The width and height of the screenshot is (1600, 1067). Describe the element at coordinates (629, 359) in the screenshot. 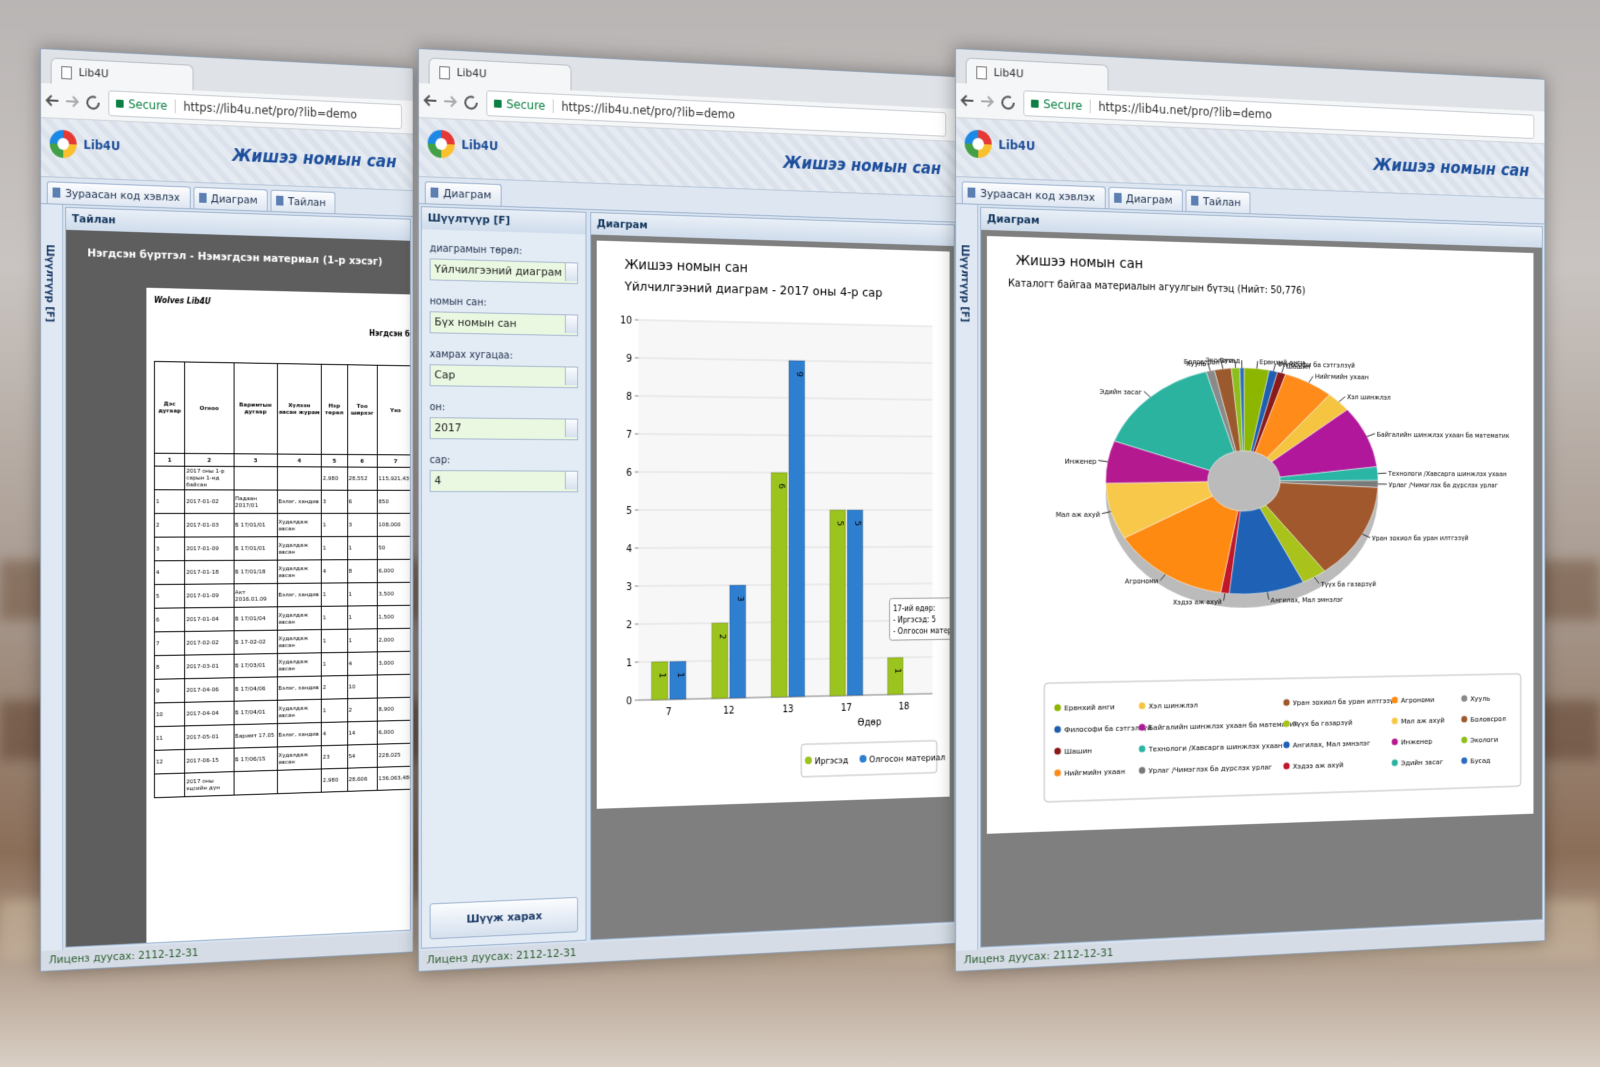

I see `y-tick-label: 9` at that location.